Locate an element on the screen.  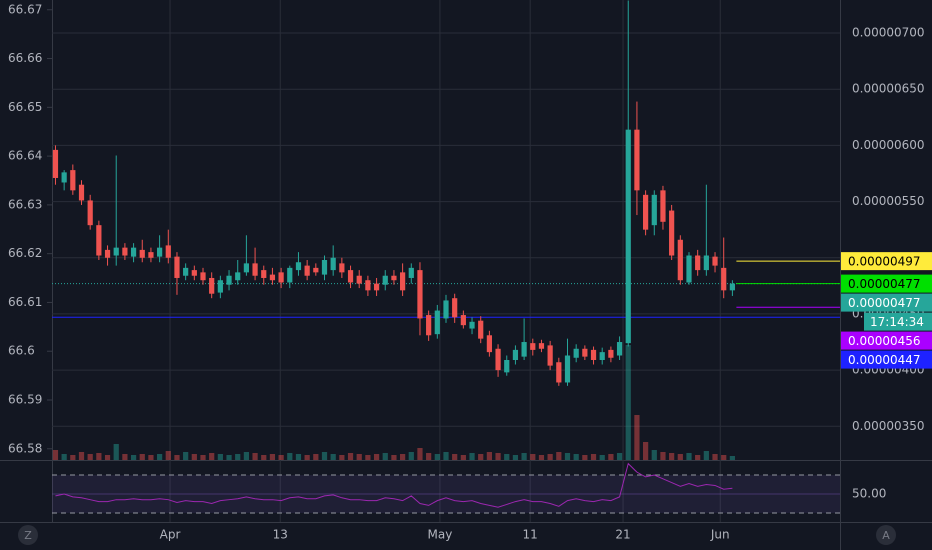
rsi-band is located at coordinates (446, 494).